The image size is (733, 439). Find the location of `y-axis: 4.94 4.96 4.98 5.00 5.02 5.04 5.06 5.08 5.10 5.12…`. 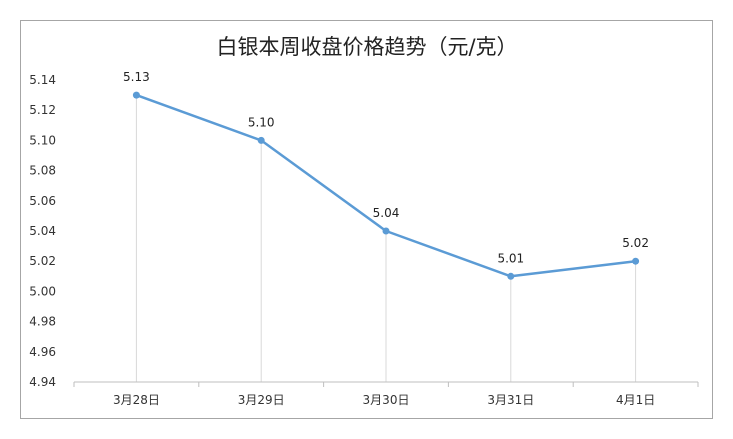

y-axis: 4.94 4.96 4.98 5.00 5.02 5.04 5.06 5.08 5.10 5.12… is located at coordinates (42, 231).